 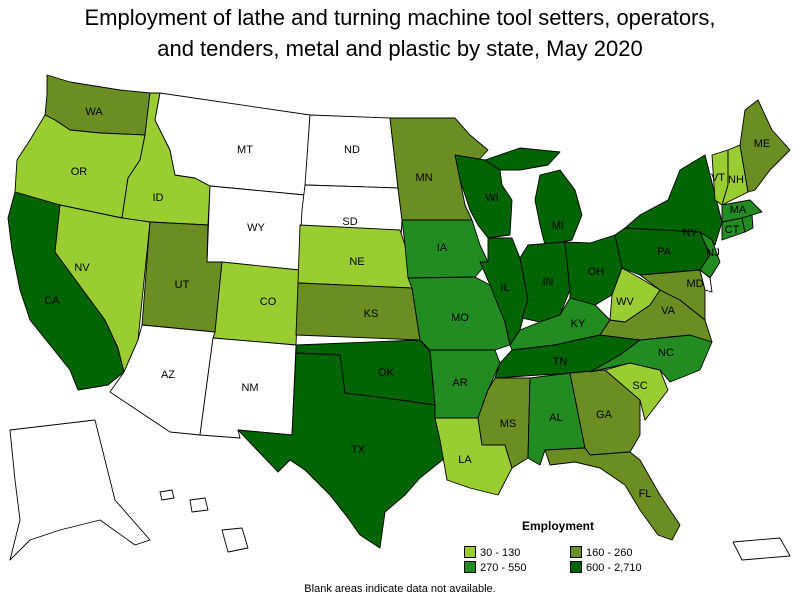 What do you see at coordinates (386, 373) in the screenshot?
I see `state-label-ok: OK` at bounding box center [386, 373].